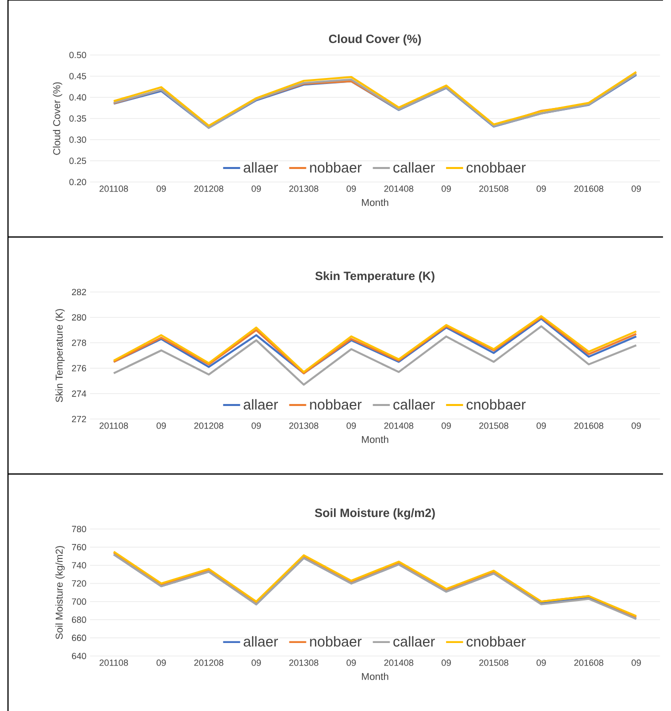 The width and height of the screenshot is (671, 711). Describe the element at coordinates (60, 593) in the screenshot. I see `y-axis-title: Soil Moisture (kg/m2)` at that location.